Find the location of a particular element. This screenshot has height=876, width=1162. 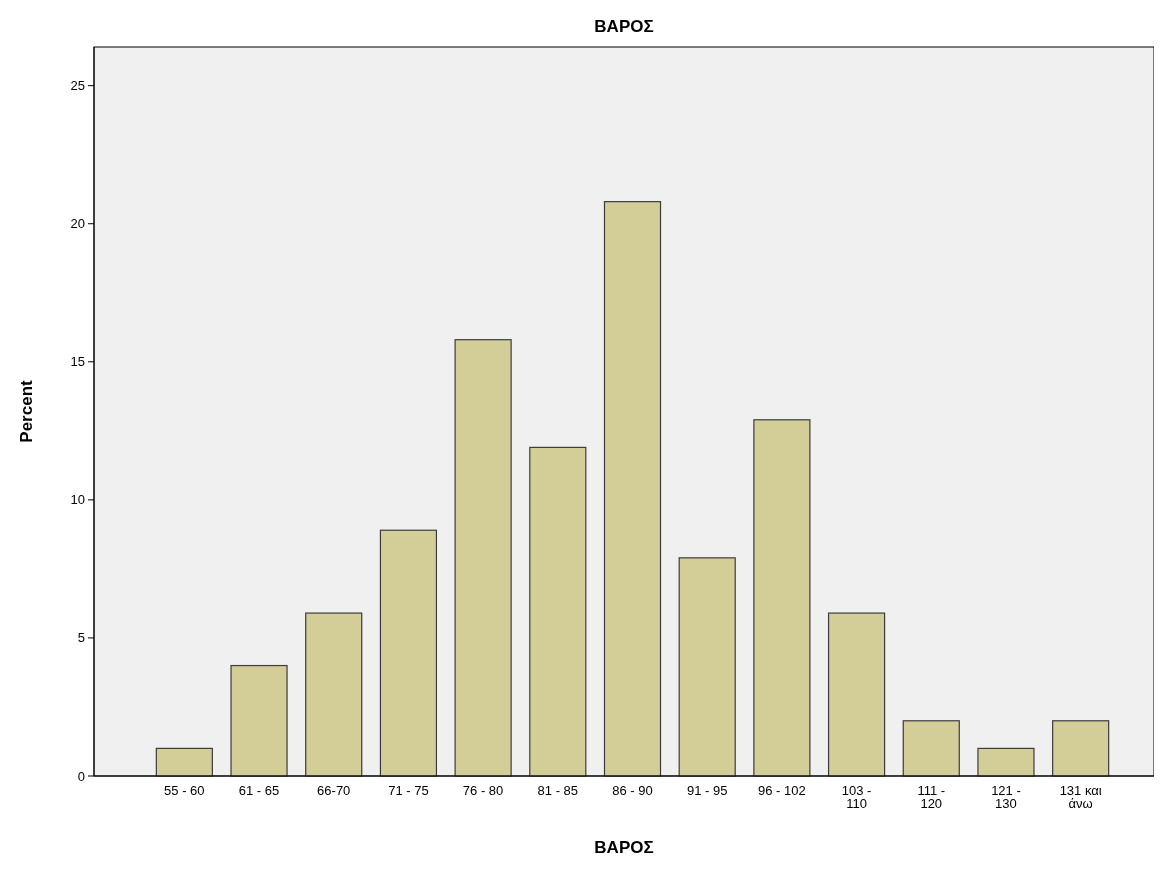

x-tick-label: 55 - 60 is located at coordinates (184, 790).